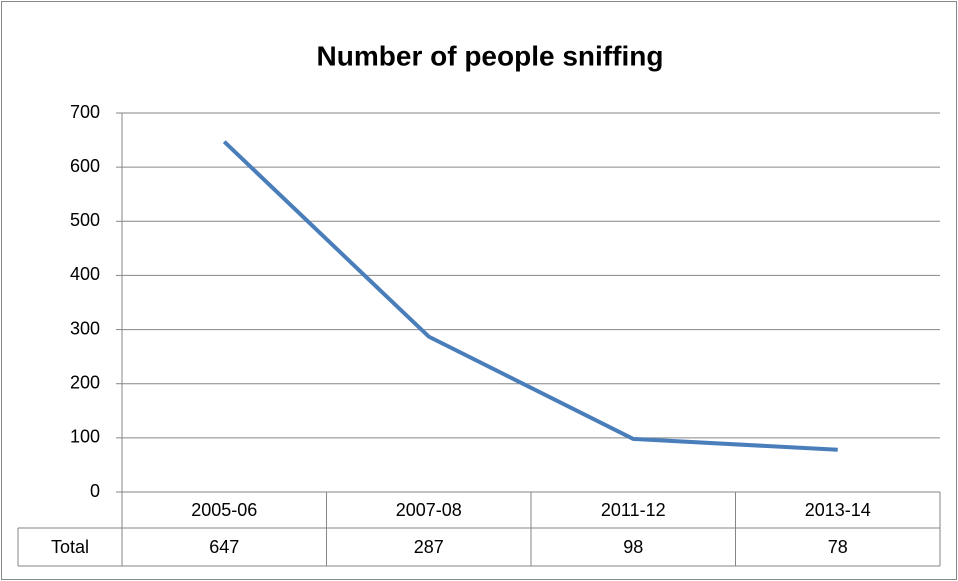  I want to click on y-tick-label: 200, so click(85, 382).